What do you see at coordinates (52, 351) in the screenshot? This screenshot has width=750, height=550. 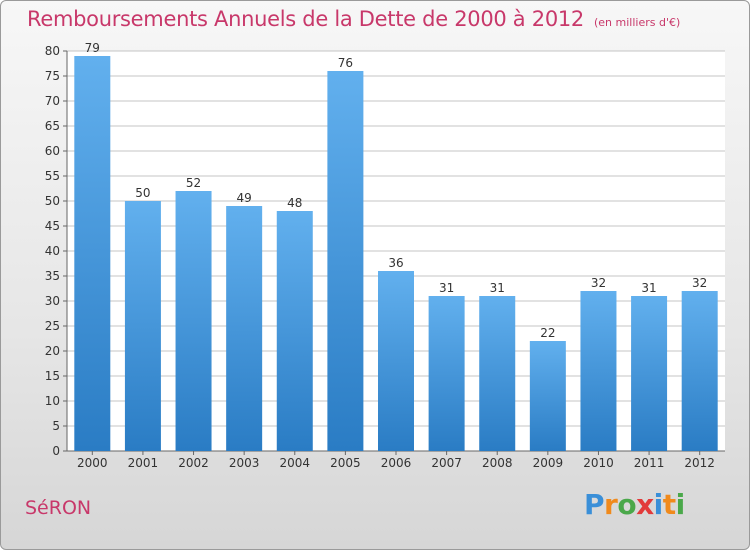 I see `y-tick-label: 20` at bounding box center [52, 351].